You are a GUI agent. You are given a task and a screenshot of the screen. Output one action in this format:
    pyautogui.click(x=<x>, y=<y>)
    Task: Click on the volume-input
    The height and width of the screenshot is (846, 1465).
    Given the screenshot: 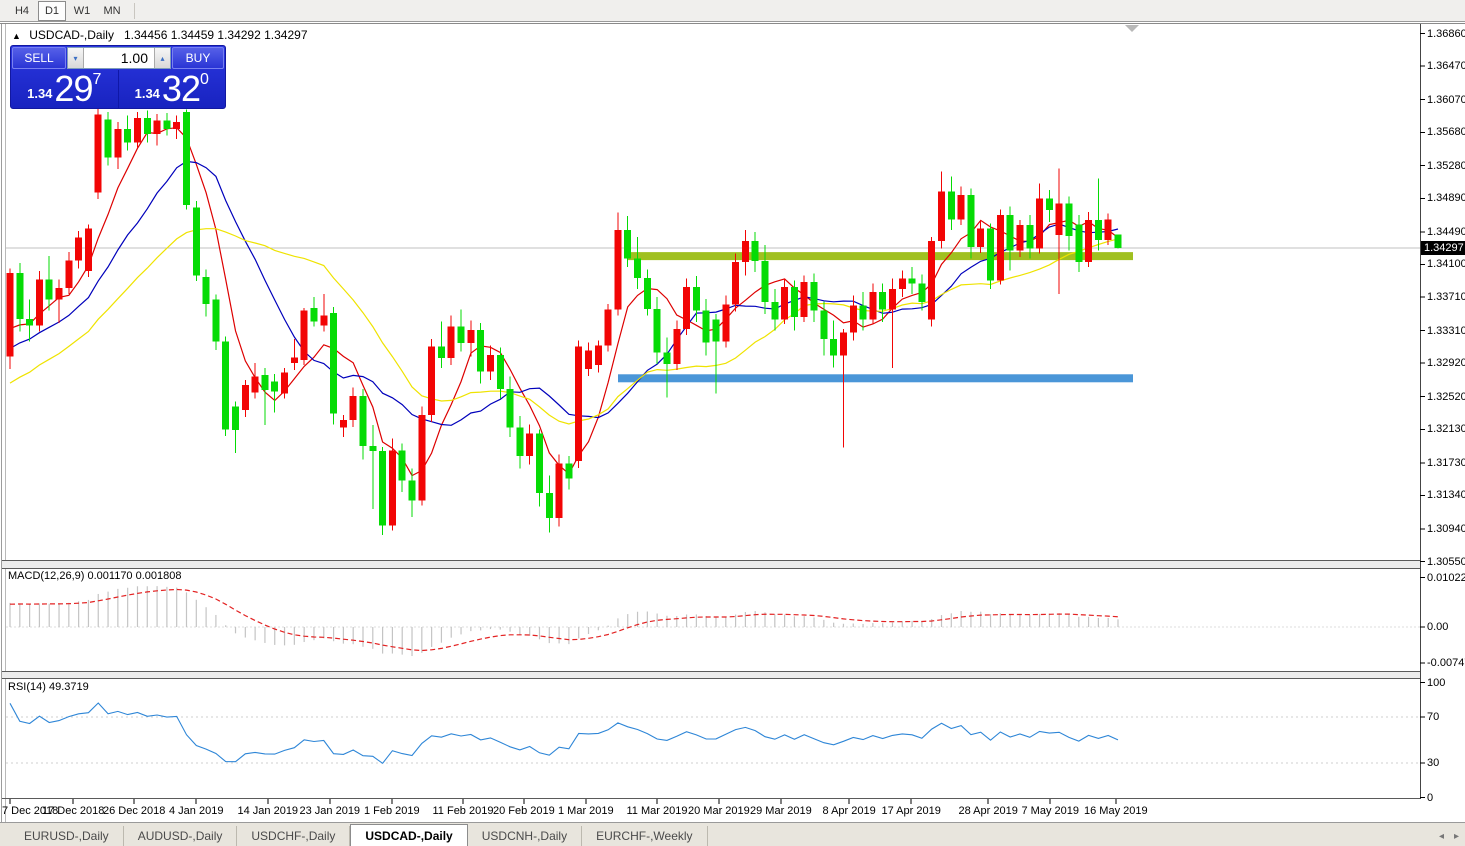 What is the action you would take?
    pyautogui.click(x=119, y=58)
    